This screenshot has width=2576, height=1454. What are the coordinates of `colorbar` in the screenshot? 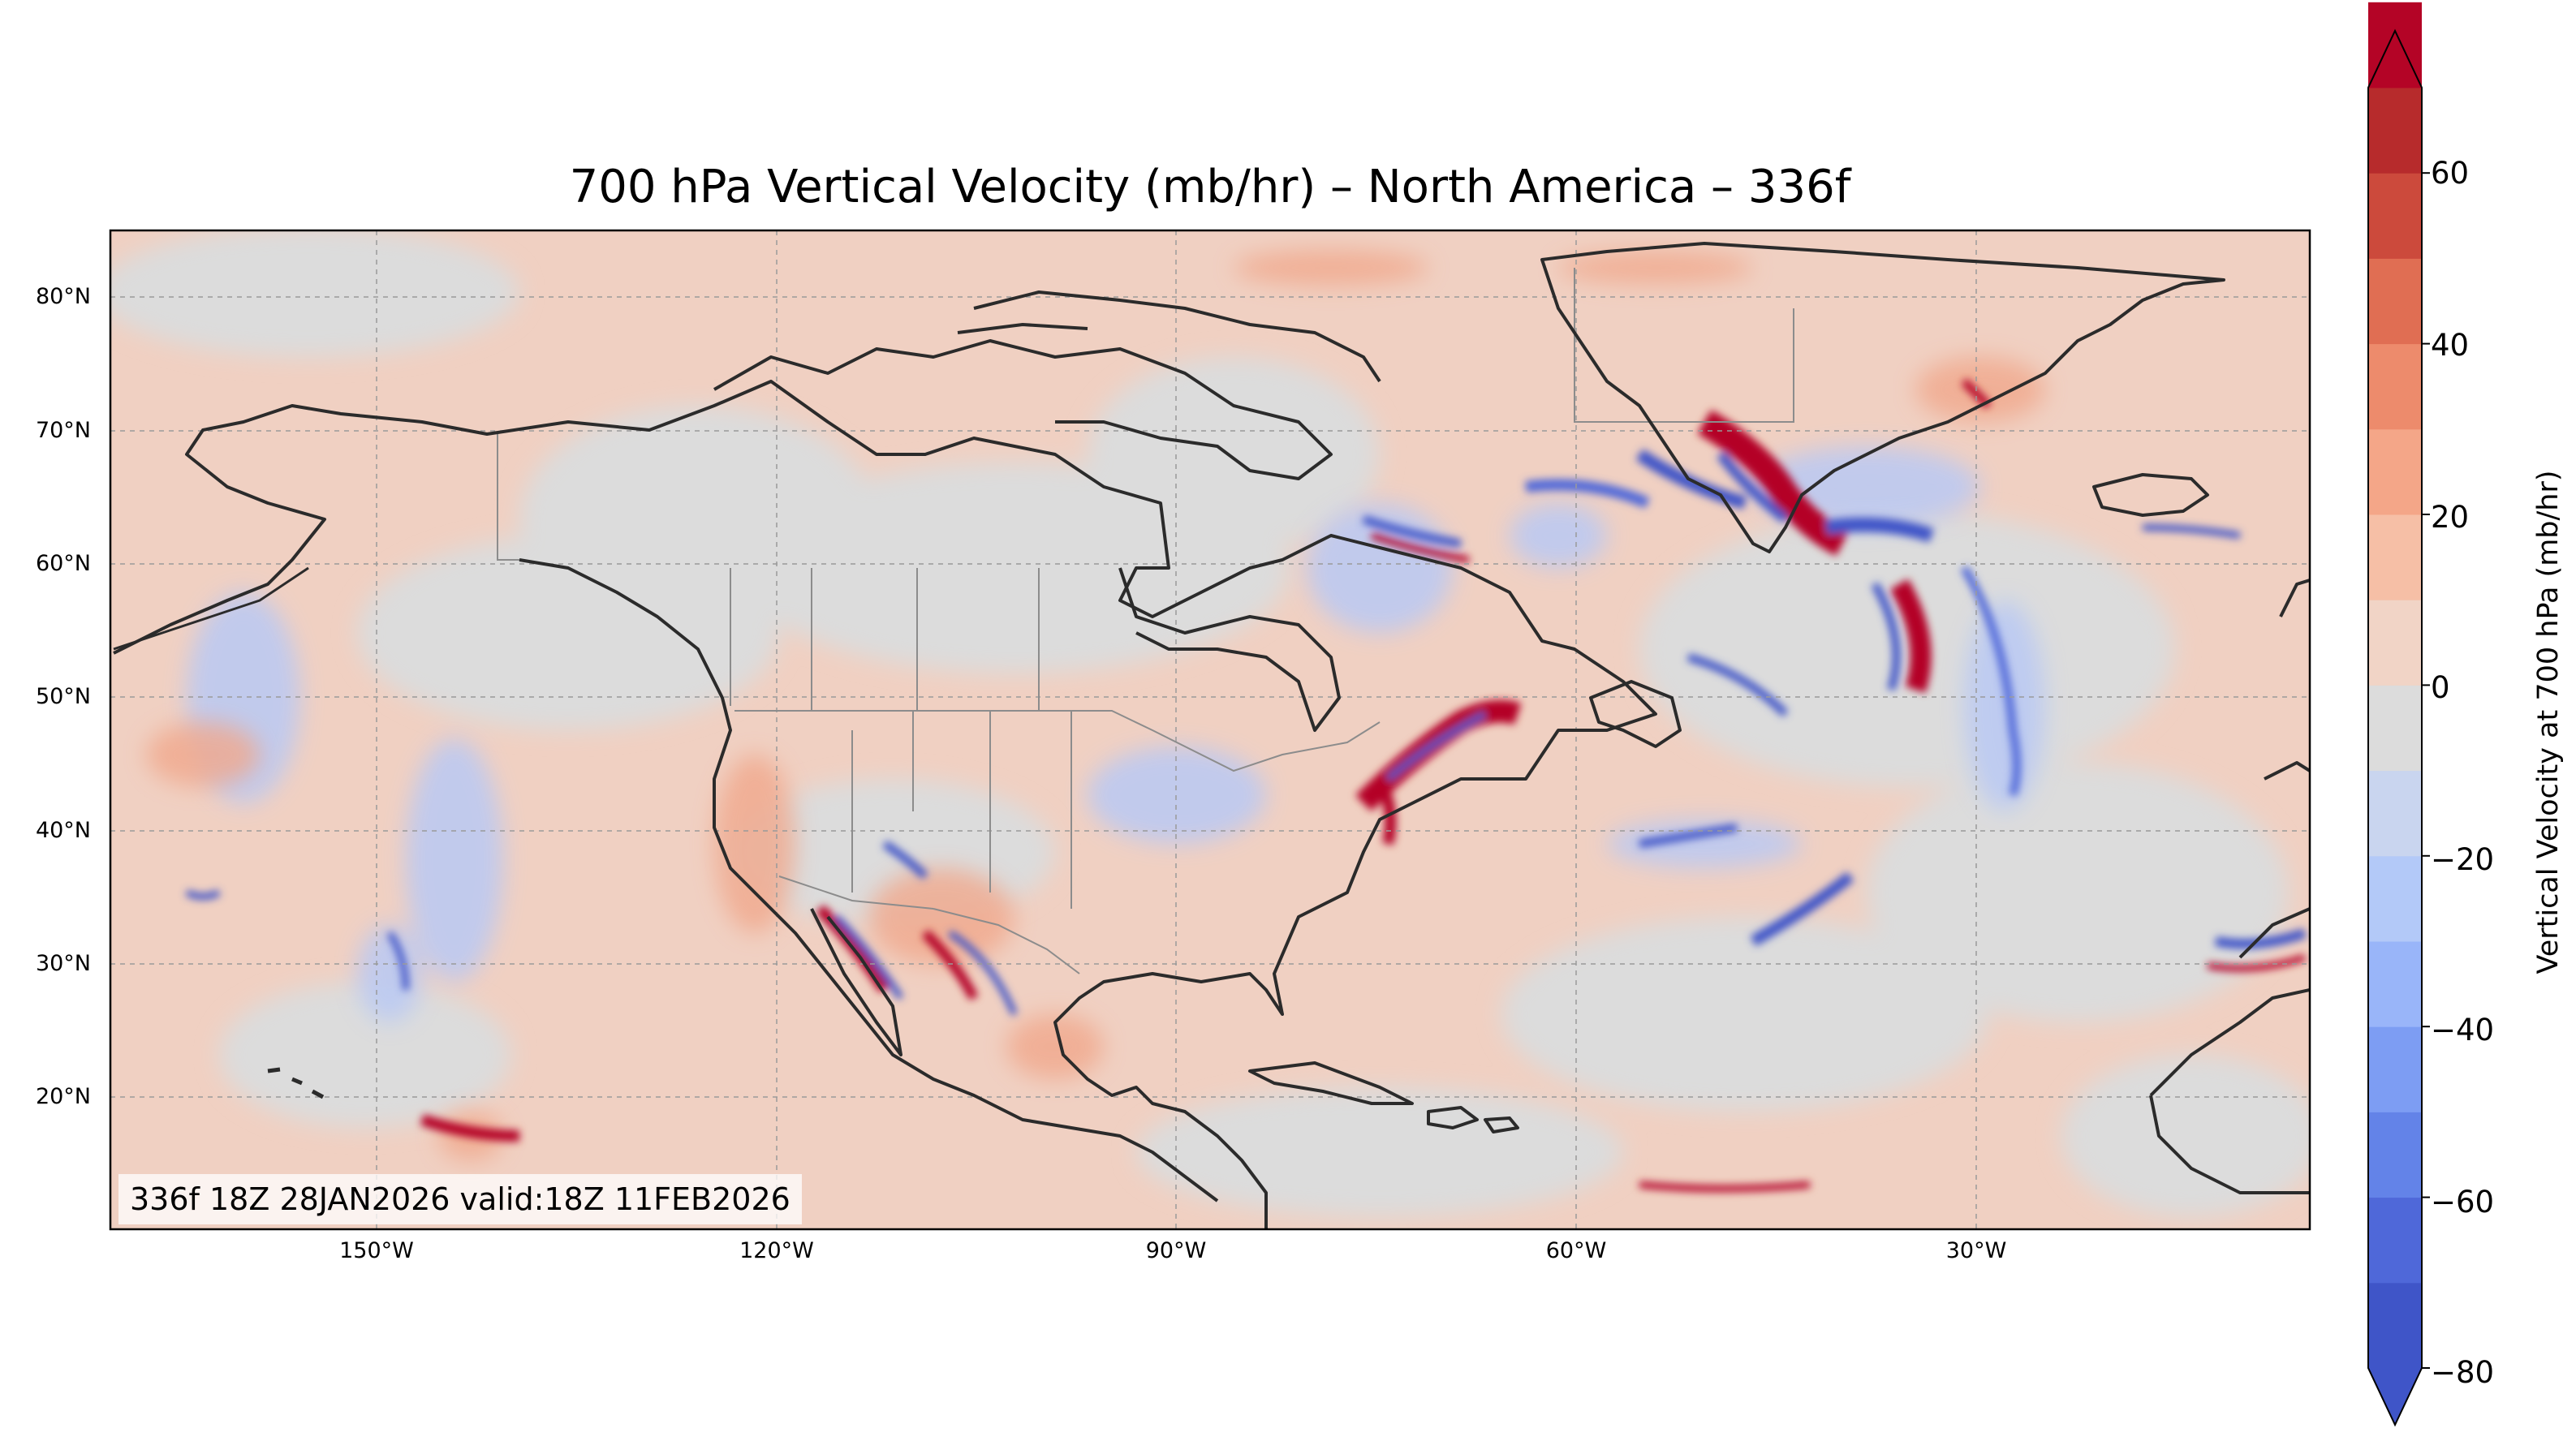 It's located at (2399, 715).